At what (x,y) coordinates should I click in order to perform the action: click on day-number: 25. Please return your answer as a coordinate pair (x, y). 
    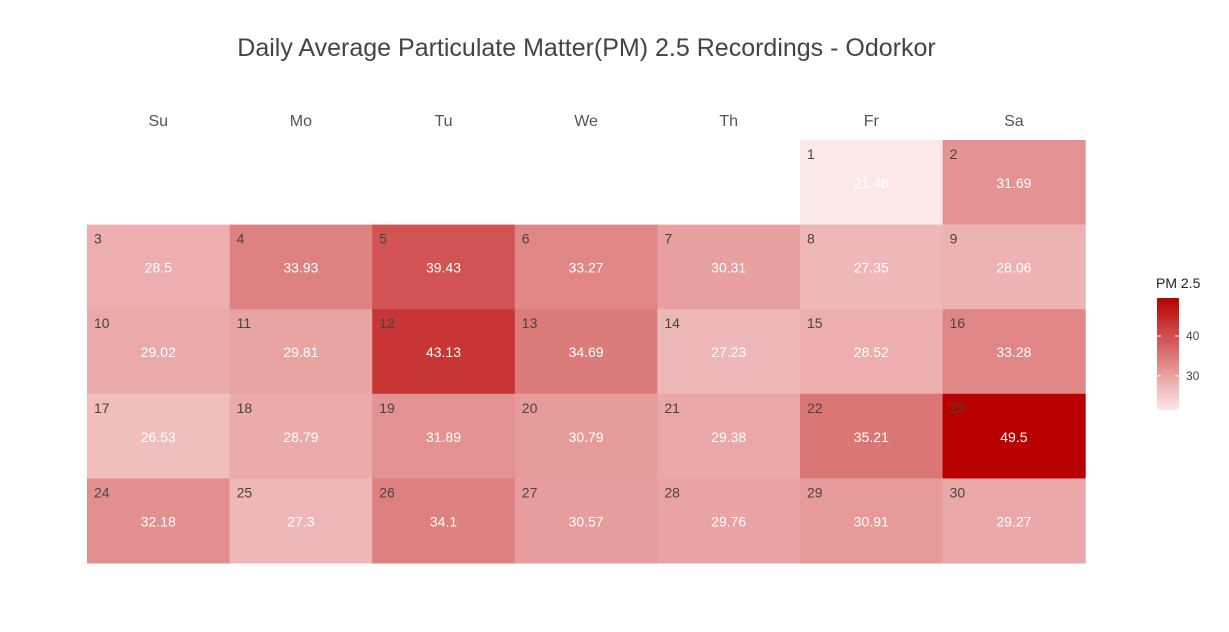
    Looking at the image, I should click on (245, 492).